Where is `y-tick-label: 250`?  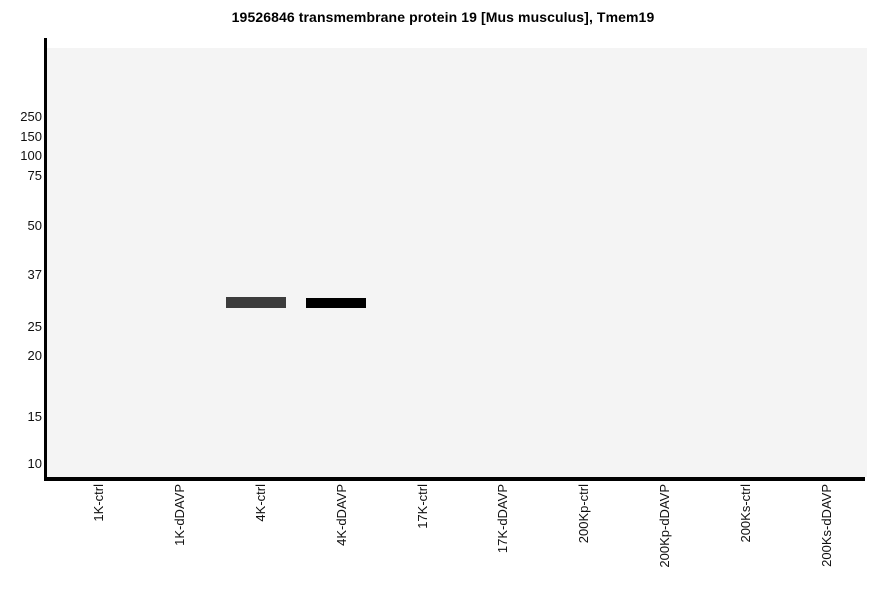 y-tick-label: 250 is located at coordinates (31, 116).